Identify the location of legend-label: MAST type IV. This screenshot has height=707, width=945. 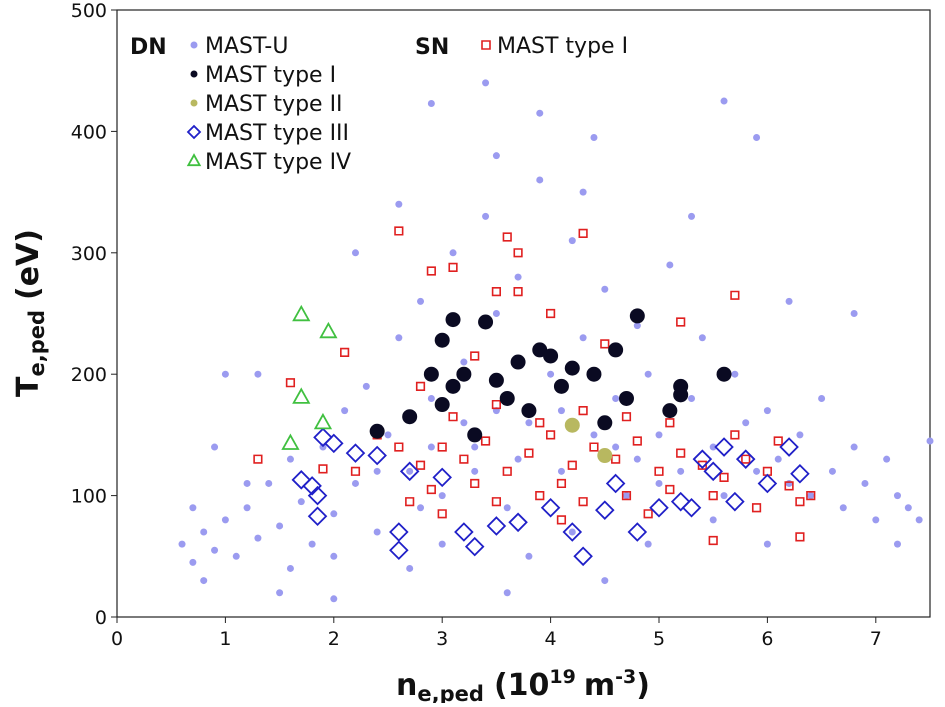
(278, 162).